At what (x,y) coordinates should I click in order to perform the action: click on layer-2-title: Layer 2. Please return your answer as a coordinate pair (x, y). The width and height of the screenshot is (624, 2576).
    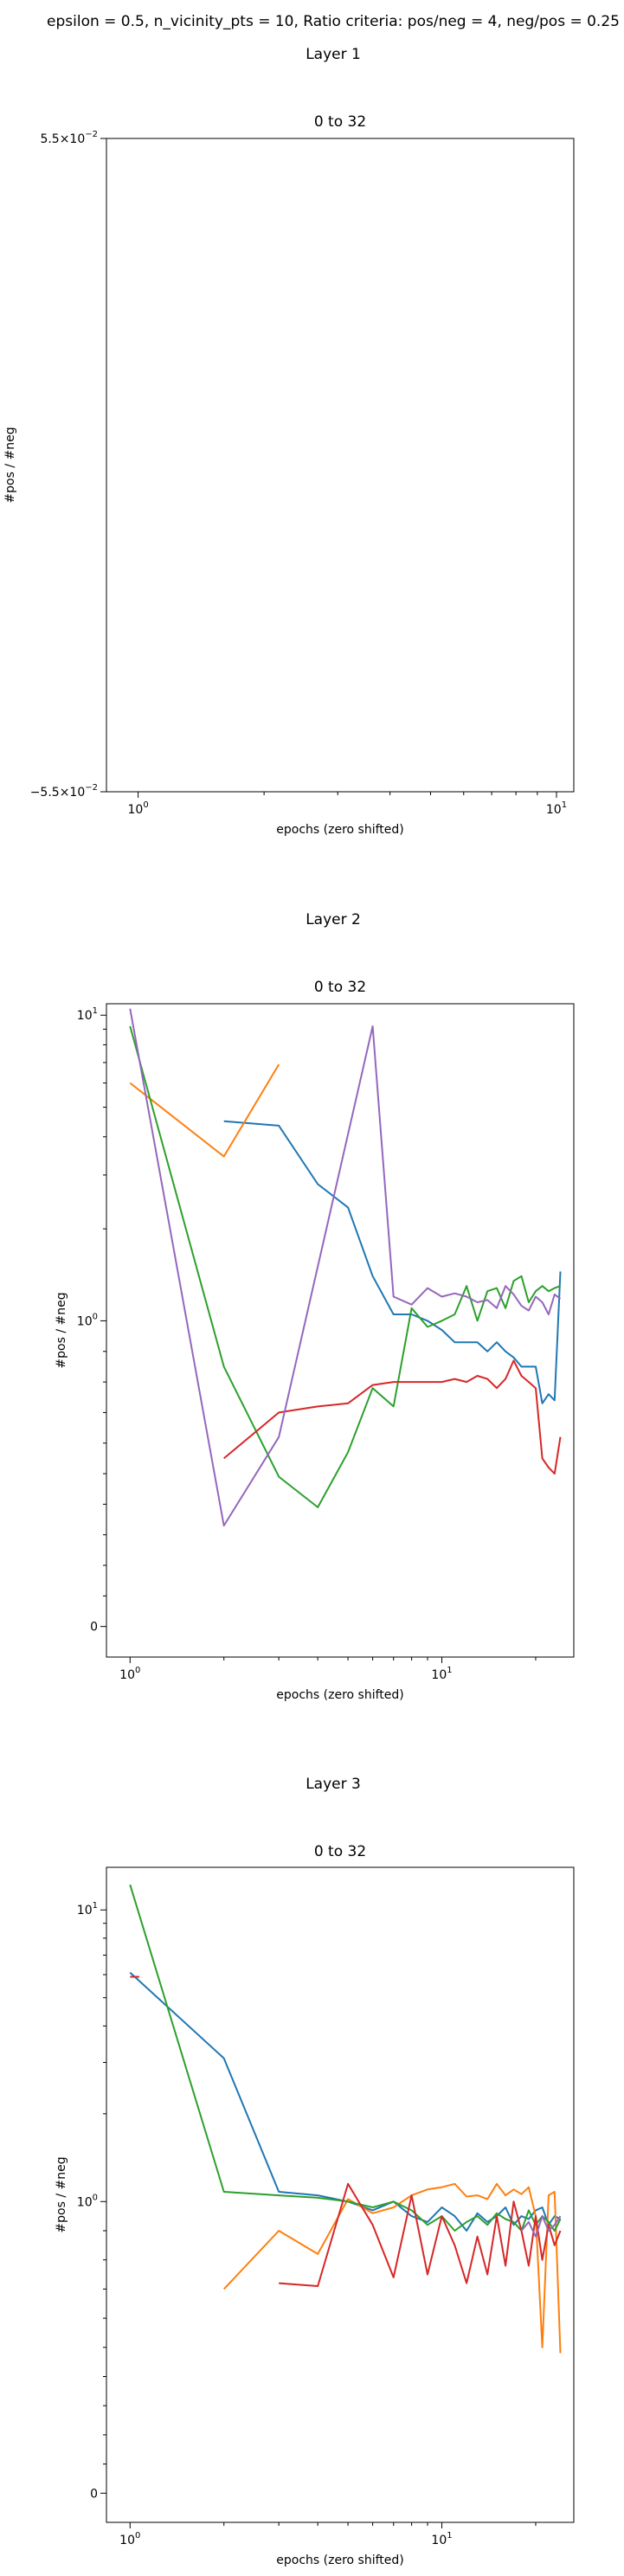
    Looking at the image, I should click on (333, 920).